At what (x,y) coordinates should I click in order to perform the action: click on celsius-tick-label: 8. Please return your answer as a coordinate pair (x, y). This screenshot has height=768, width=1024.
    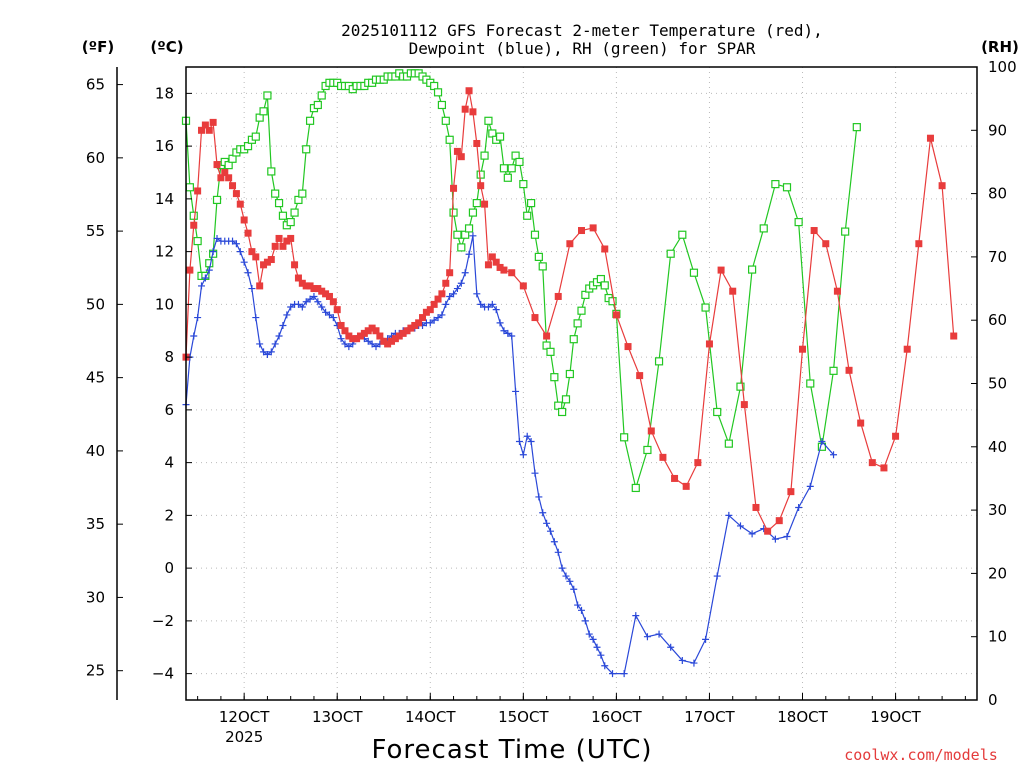
    Looking at the image, I should click on (169, 357).